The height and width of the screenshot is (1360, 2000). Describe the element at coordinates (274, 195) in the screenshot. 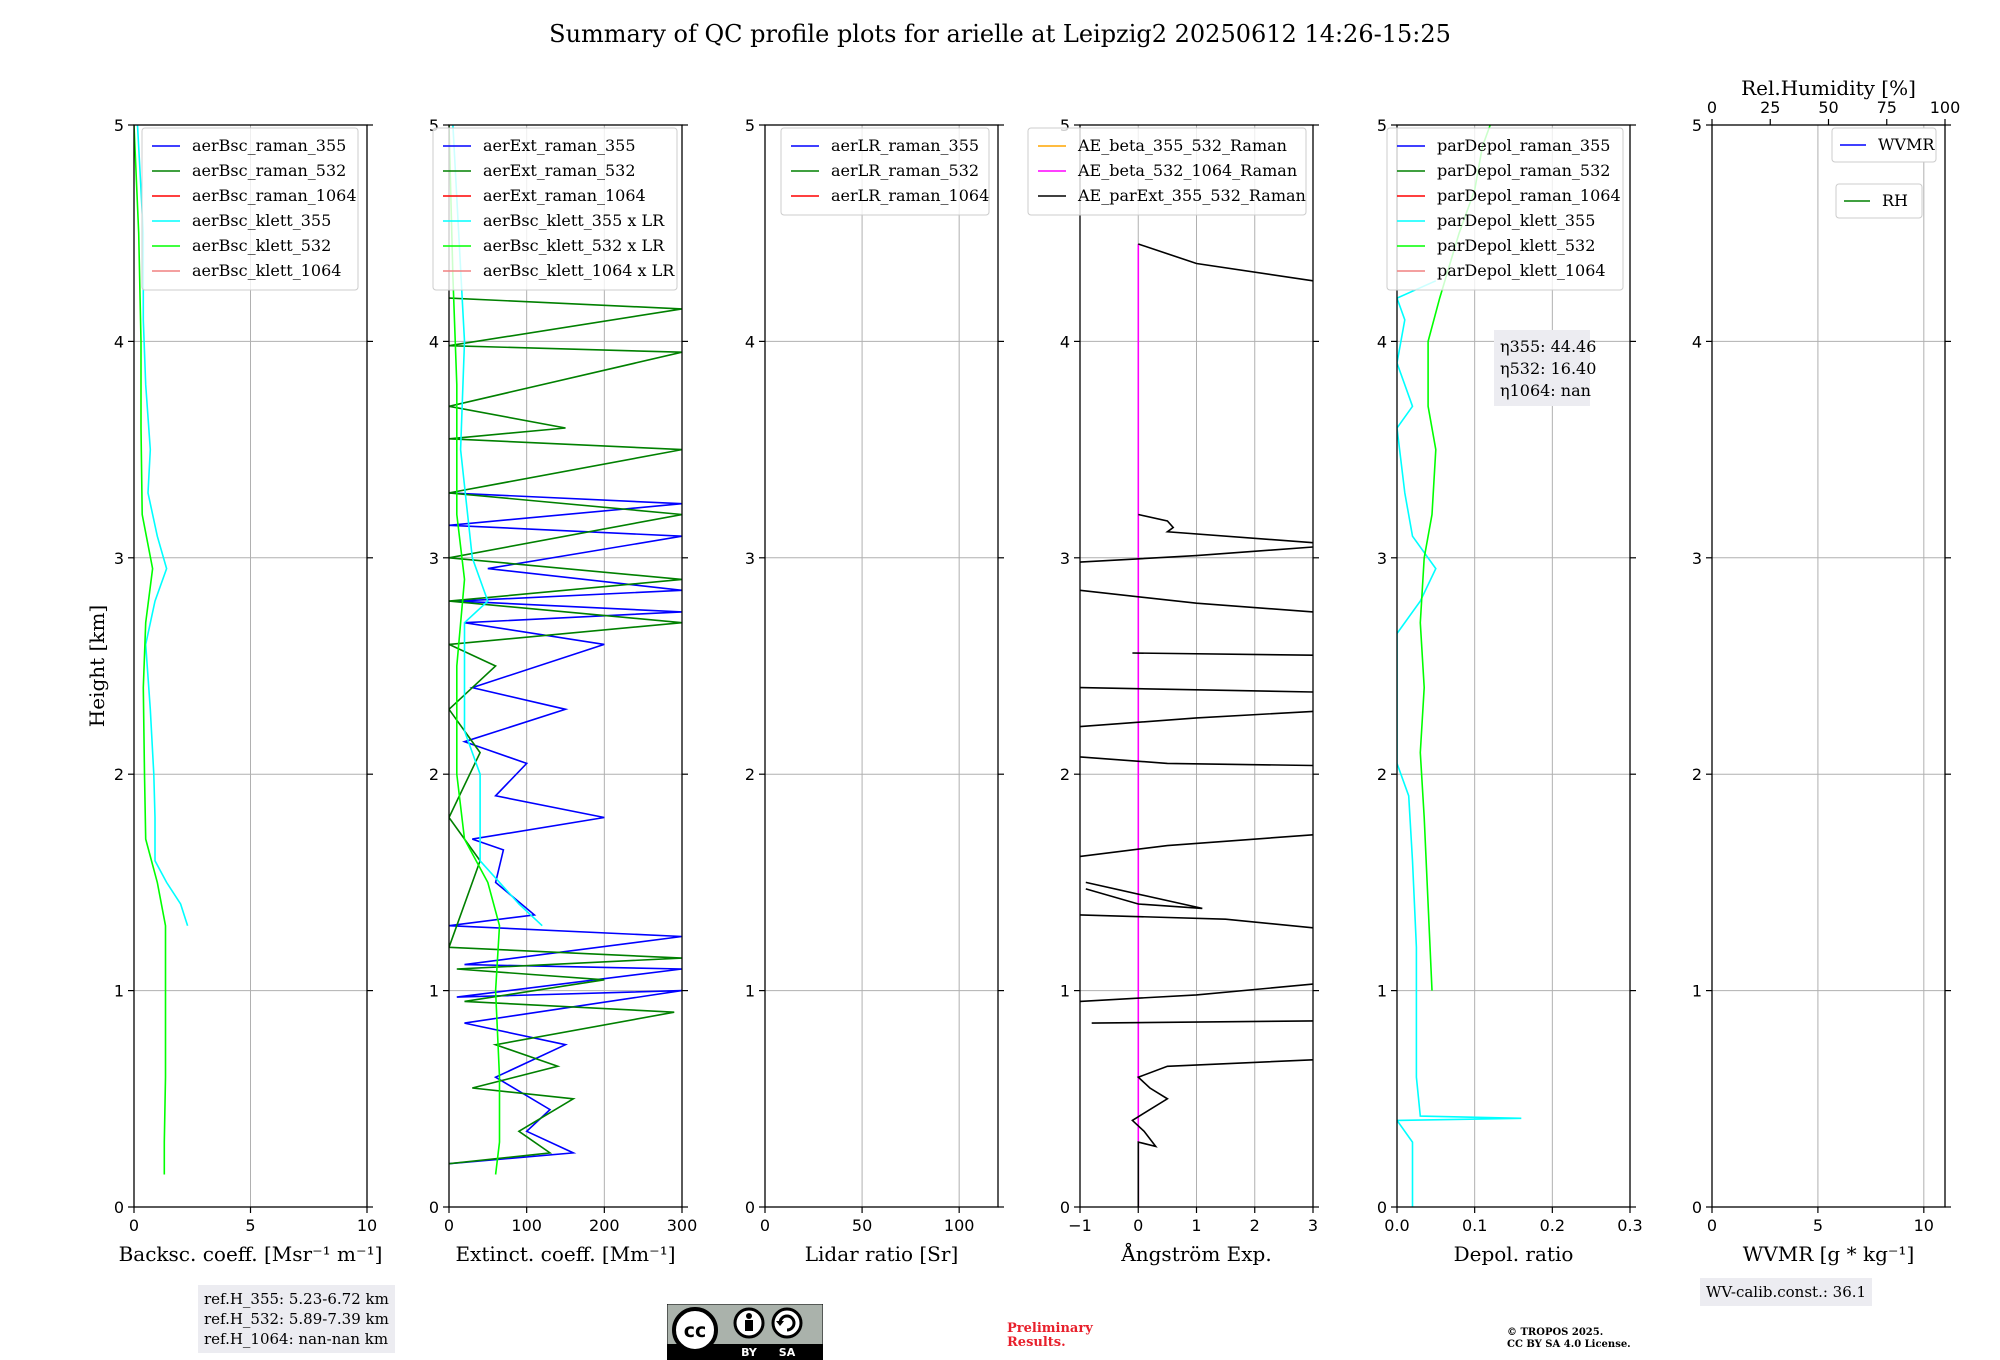

I see `legend-label: aerBsc_raman_1064` at that location.